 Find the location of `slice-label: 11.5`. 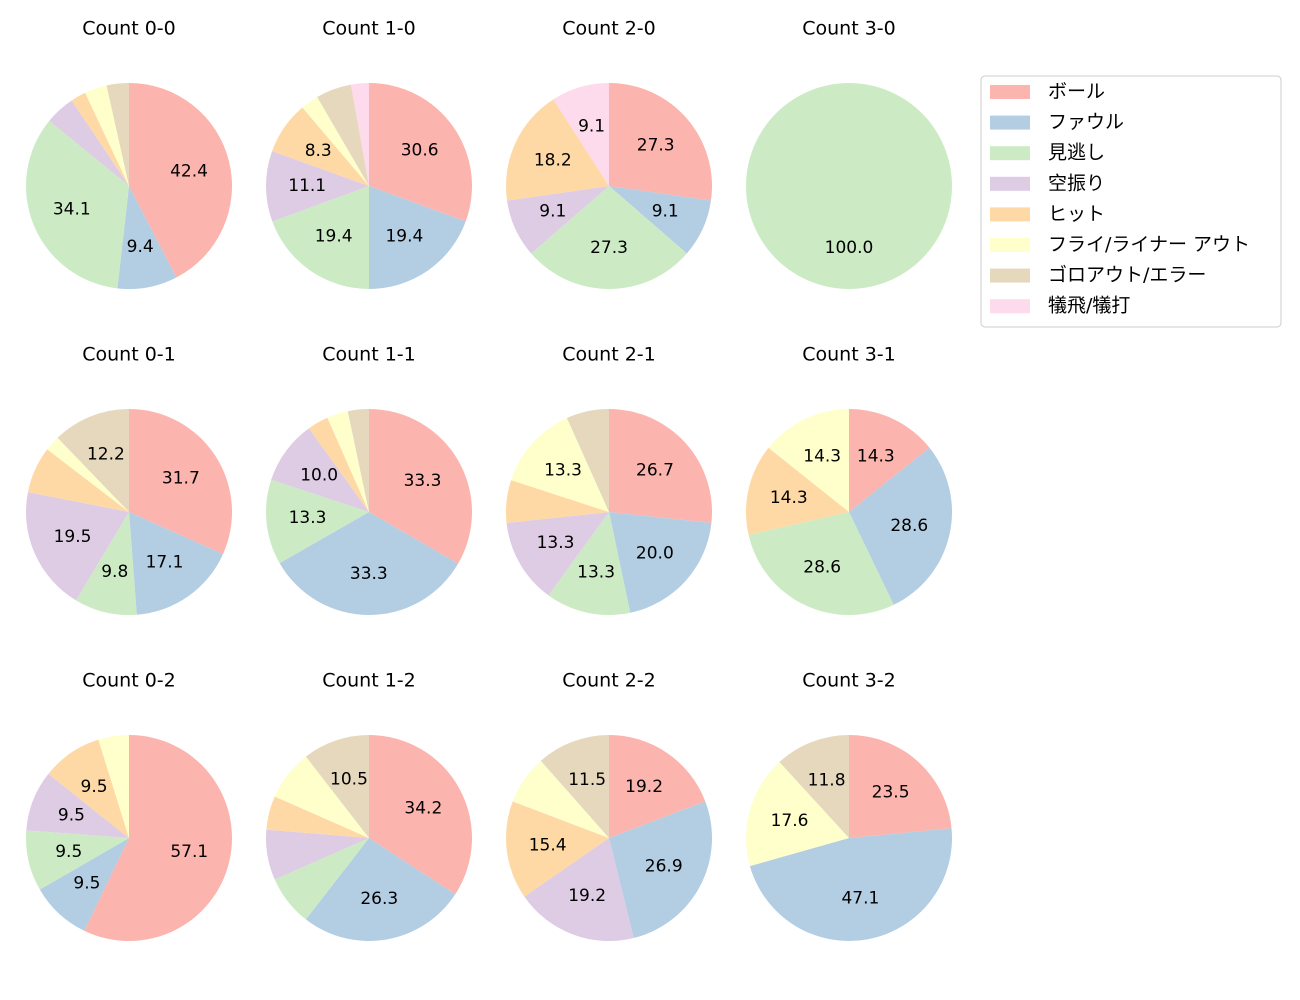

slice-label: 11.5 is located at coordinates (587, 780).